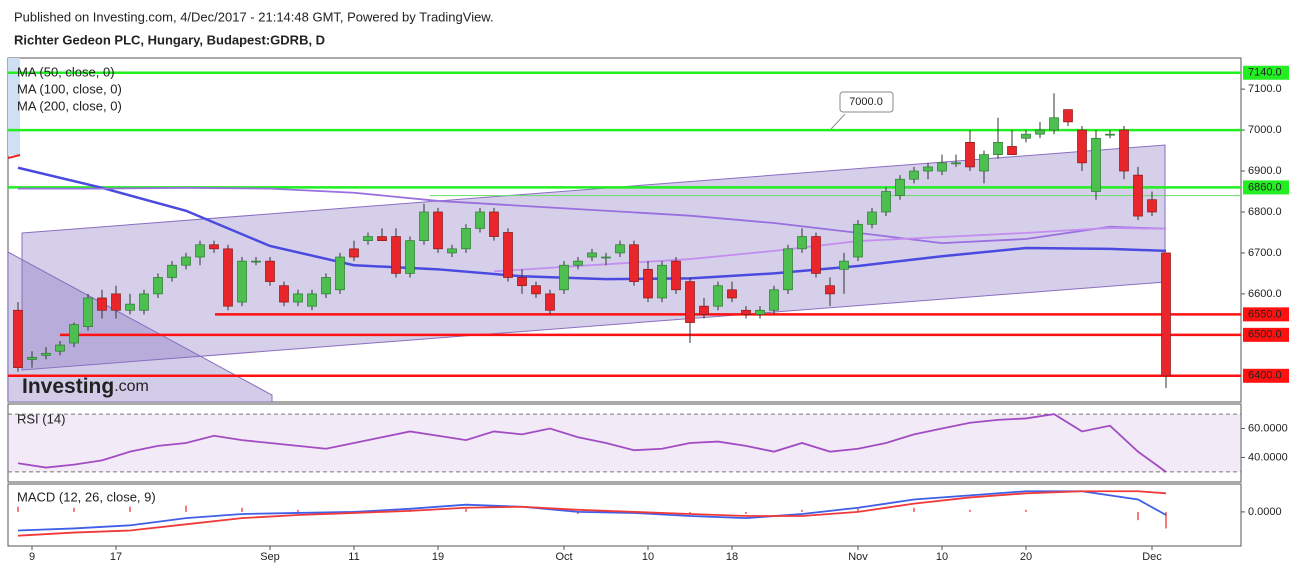  I want to click on watermark: Investing.com, so click(85, 386).